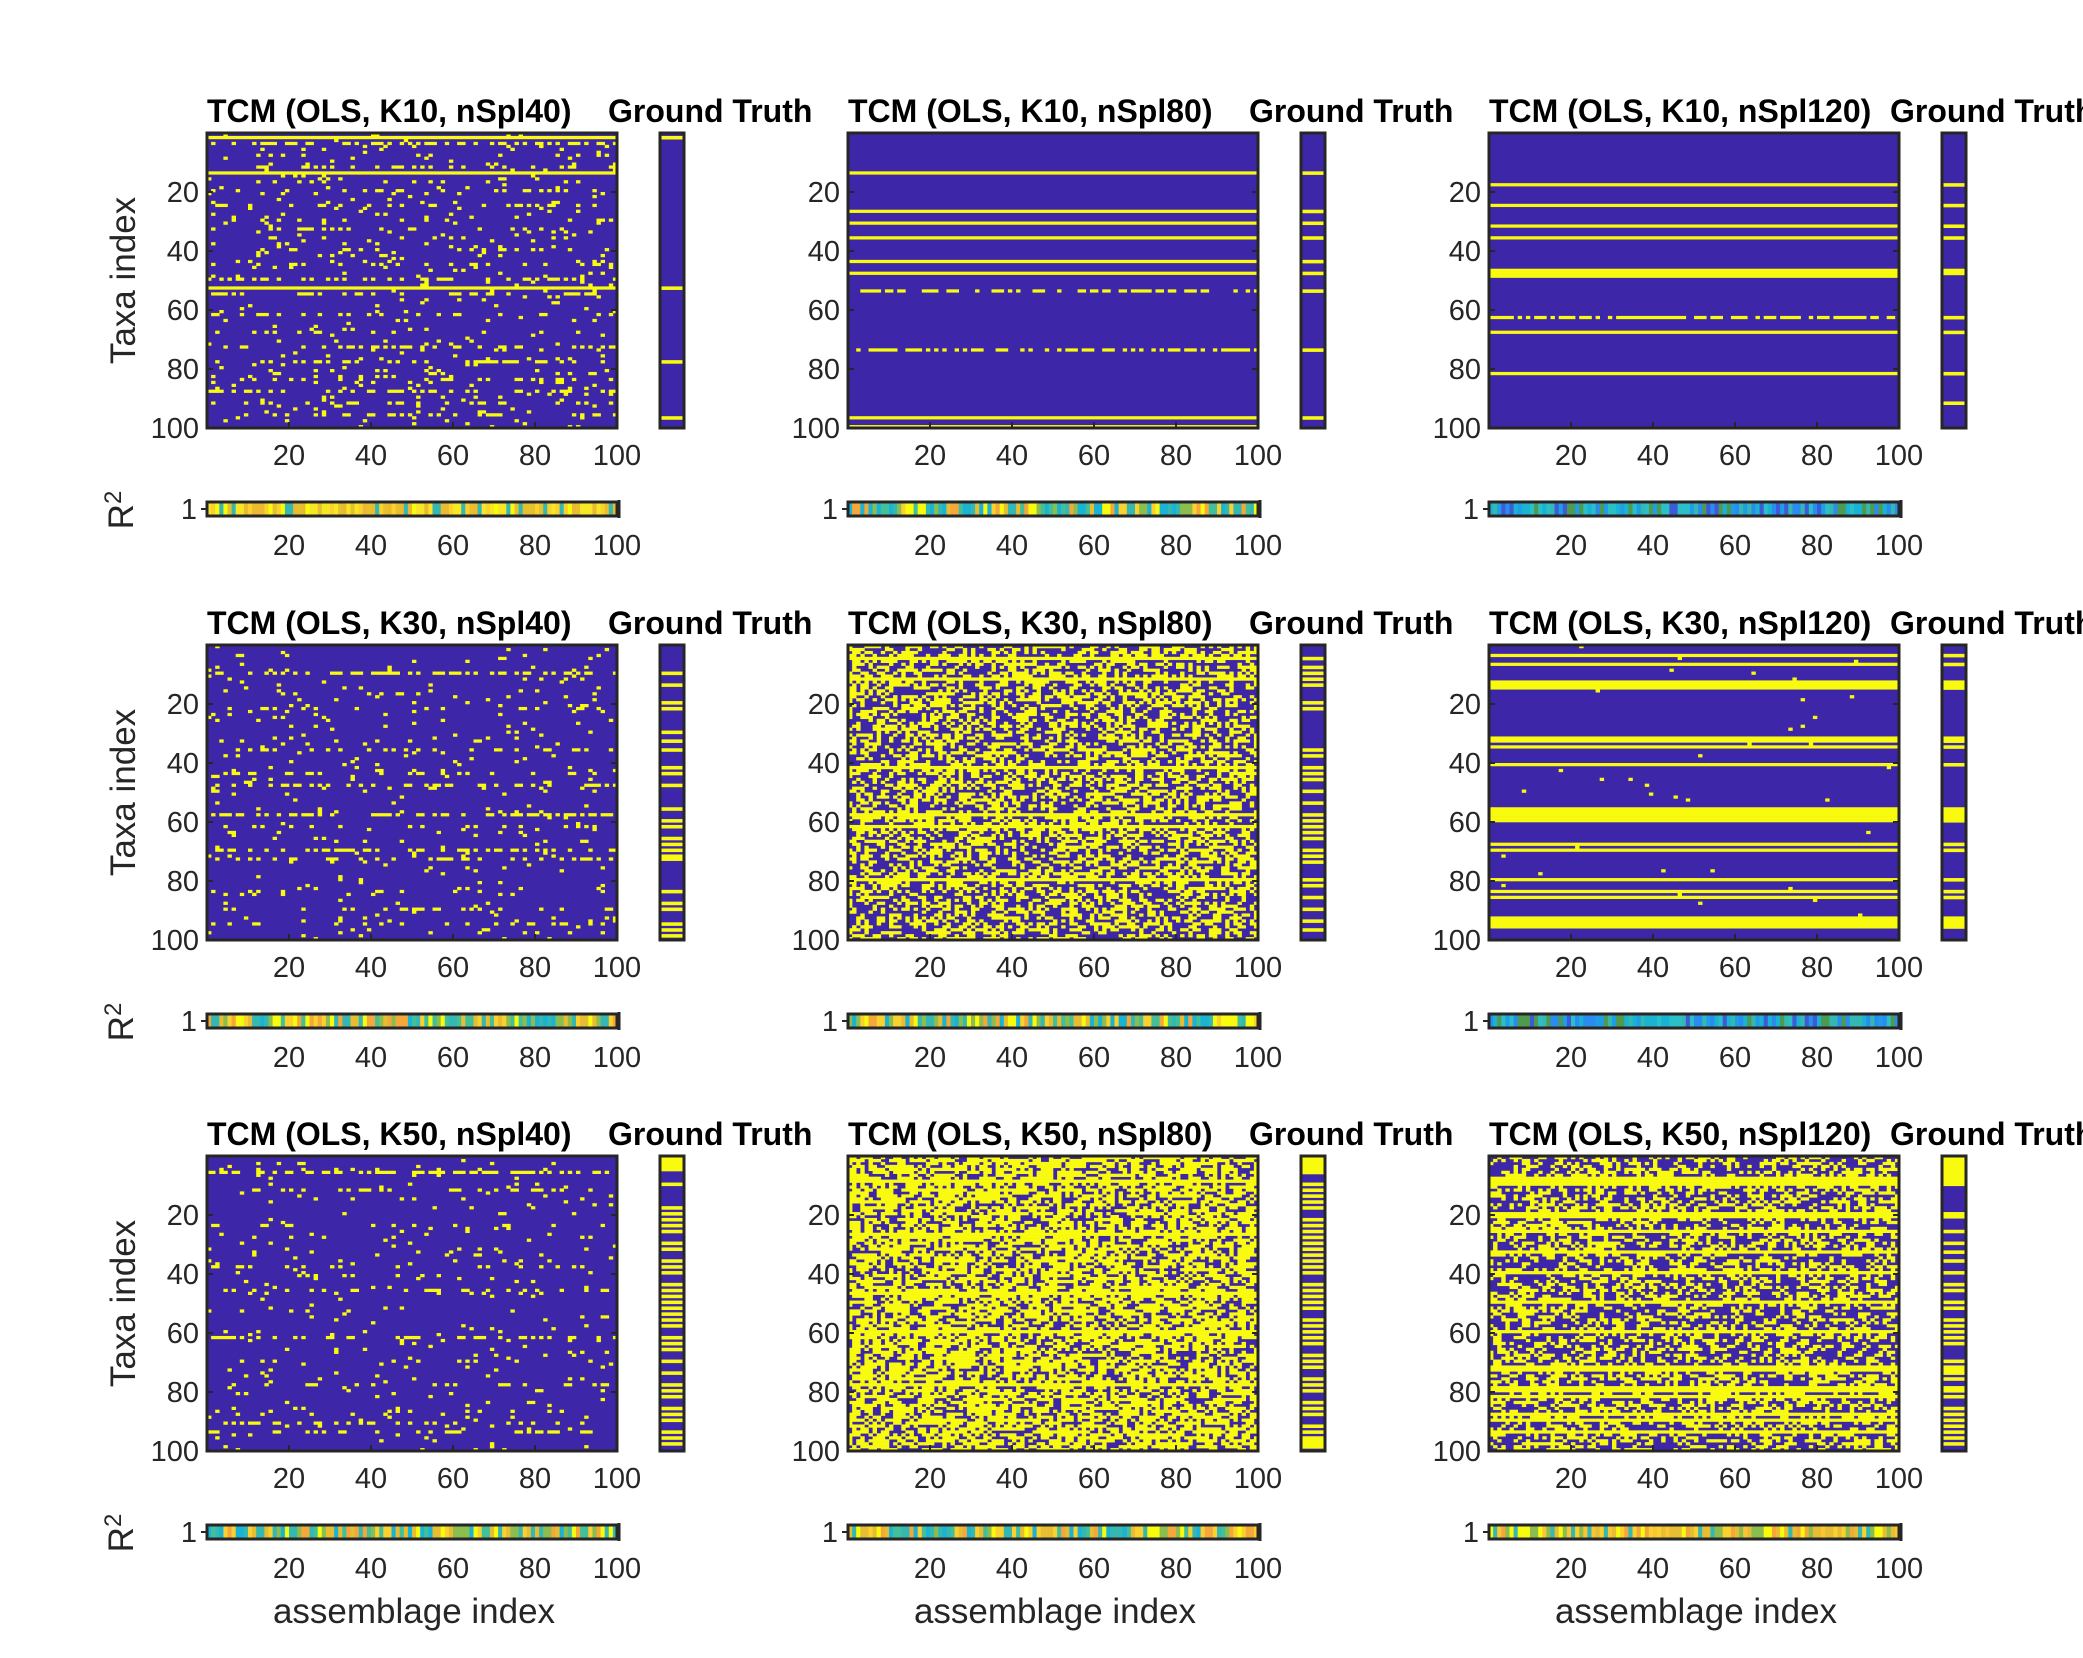  Describe the element at coordinates (930, 546) in the screenshot. I see `r2-x-tick-label: 20` at that location.